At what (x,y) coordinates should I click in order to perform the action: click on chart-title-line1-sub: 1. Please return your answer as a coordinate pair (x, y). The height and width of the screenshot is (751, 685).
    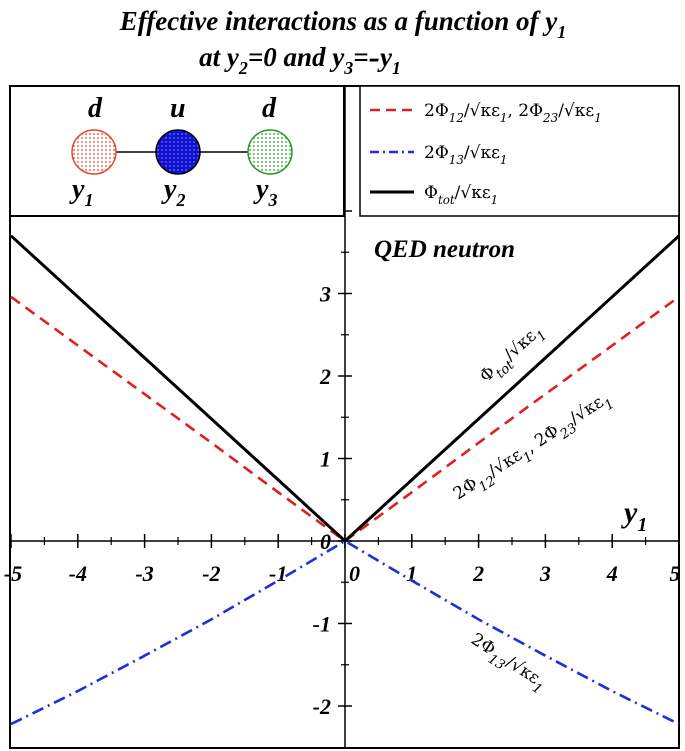
    Looking at the image, I should click on (561, 32).